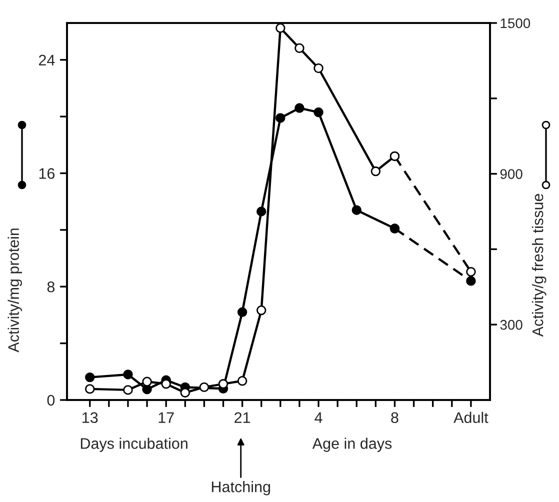 Image resolution: width=559 pixels, height=502 pixels. What do you see at coordinates (241, 488) in the screenshot?
I see `text: Hatching` at bounding box center [241, 488].